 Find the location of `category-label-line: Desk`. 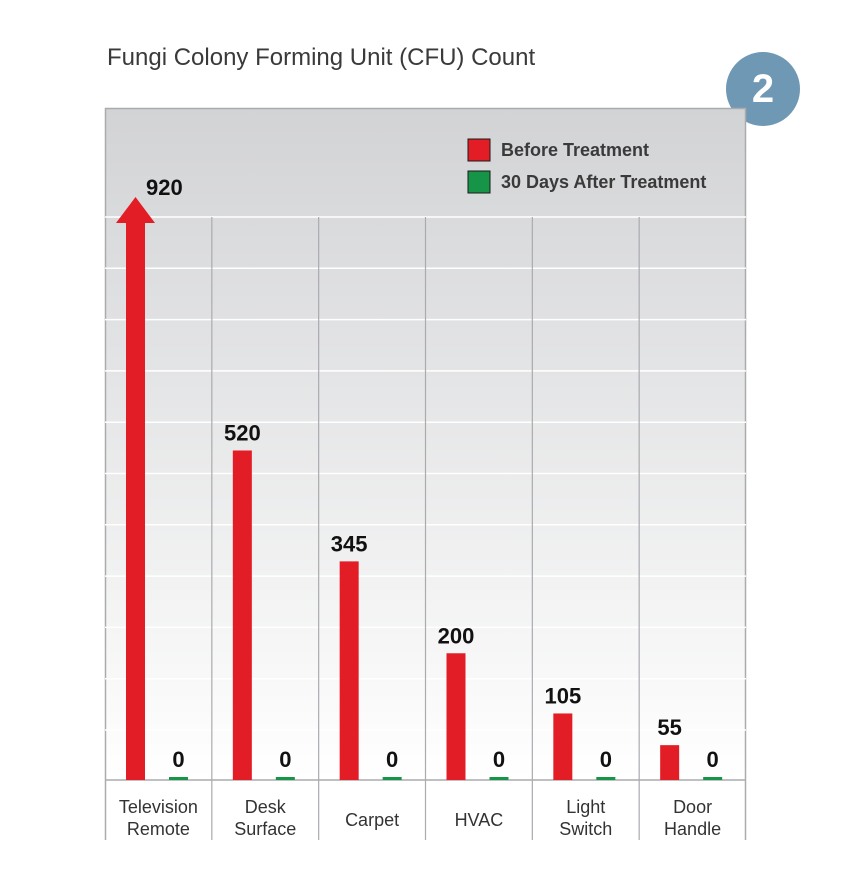

category-label-line: Desk is located at coordinates (266, 807).